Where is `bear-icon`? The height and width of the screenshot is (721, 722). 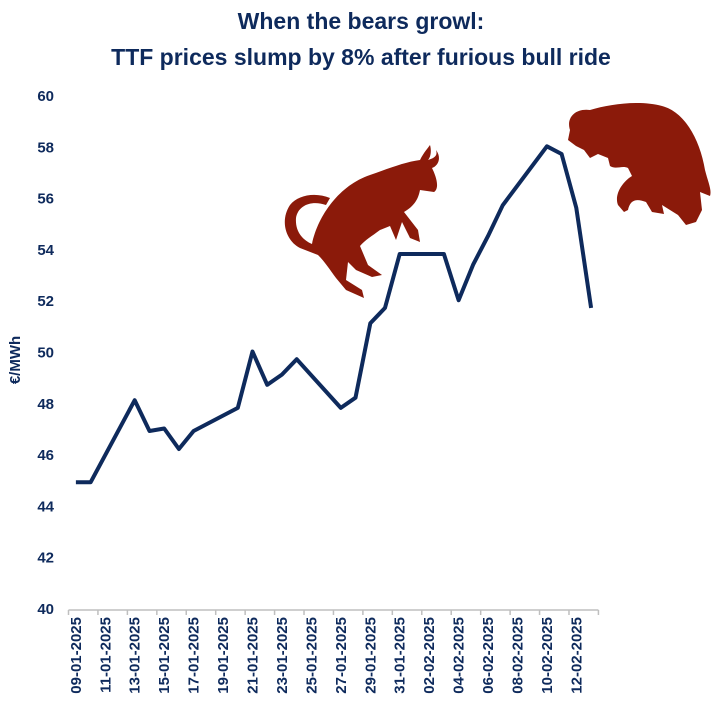
bear-icon is located at coordinates (639, 164).